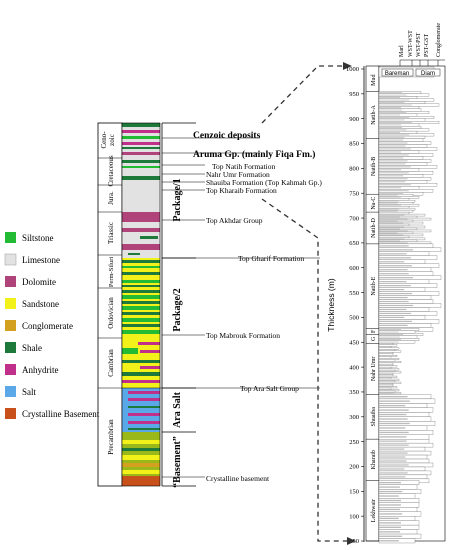  Describe the element at coordinates (243, 335) in the screenshot. I see `top-label: Top Mabrouk Formation` at that location.